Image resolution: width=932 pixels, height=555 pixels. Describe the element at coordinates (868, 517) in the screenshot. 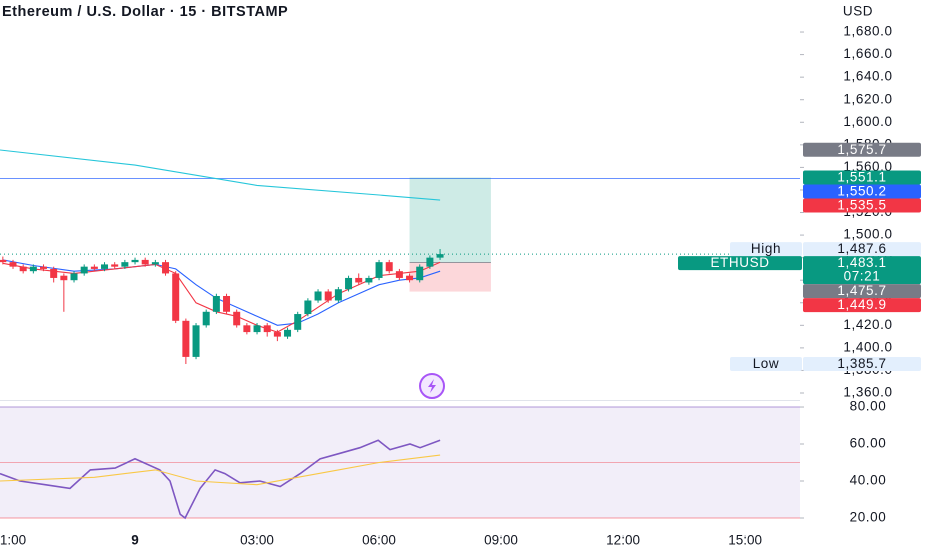

I see `rsi-tick-label: 20.00` at that location.